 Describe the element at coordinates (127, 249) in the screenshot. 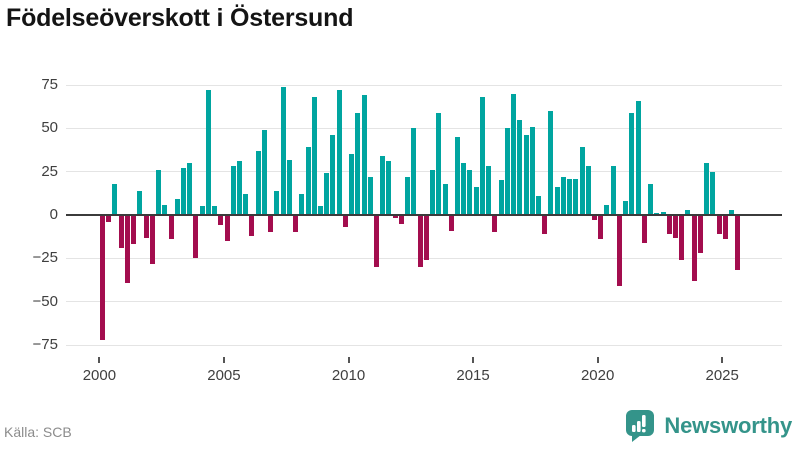

I see `bar-2001-Q1` at that location.